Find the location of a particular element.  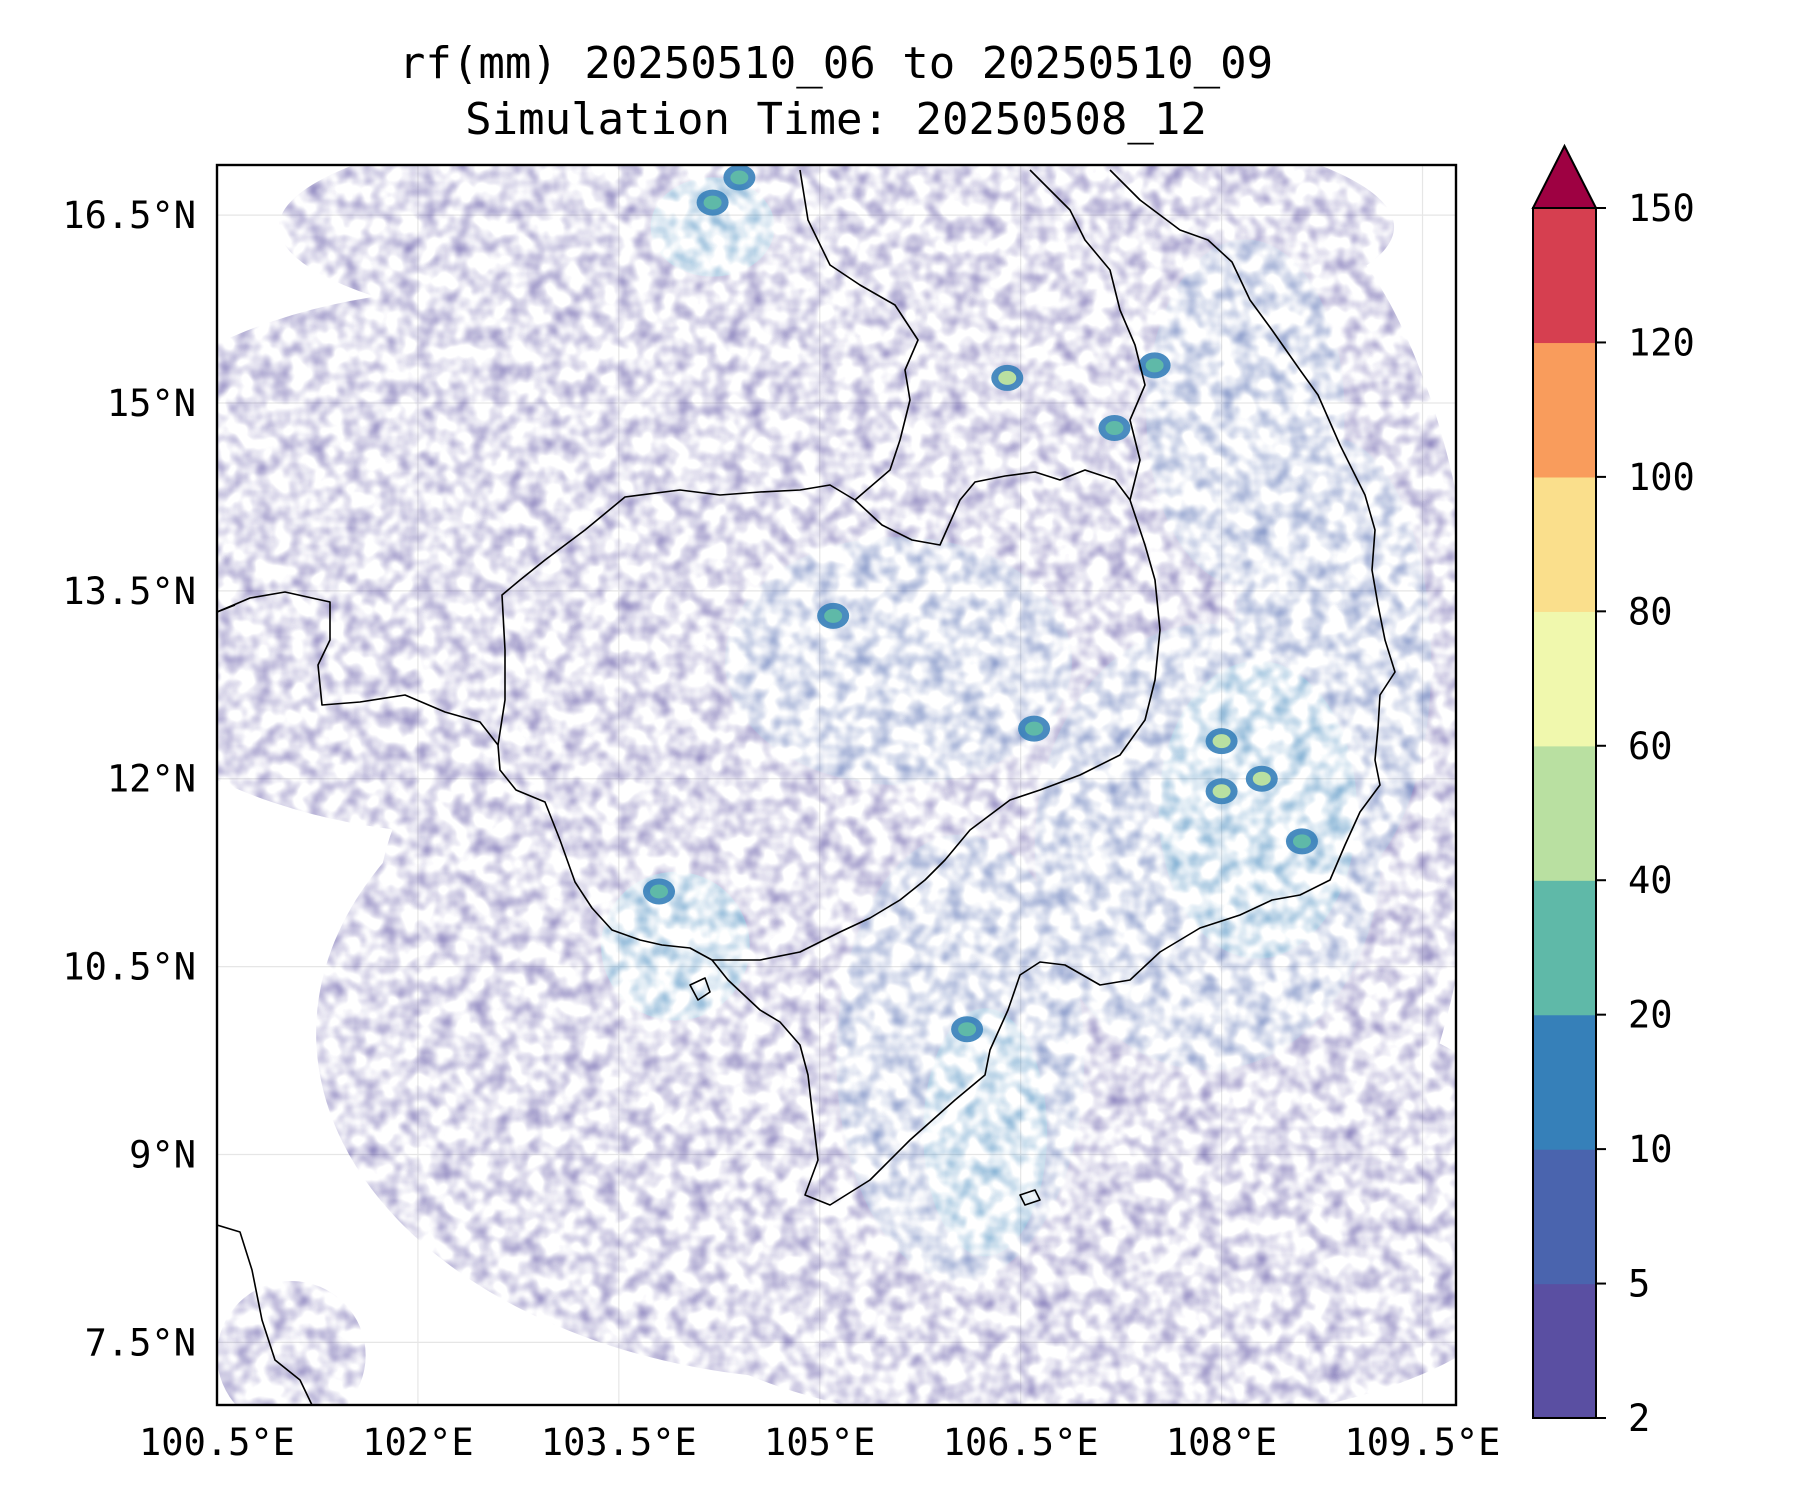

lon-tick-label: 108°E is located at coordinates (1221, 1442).